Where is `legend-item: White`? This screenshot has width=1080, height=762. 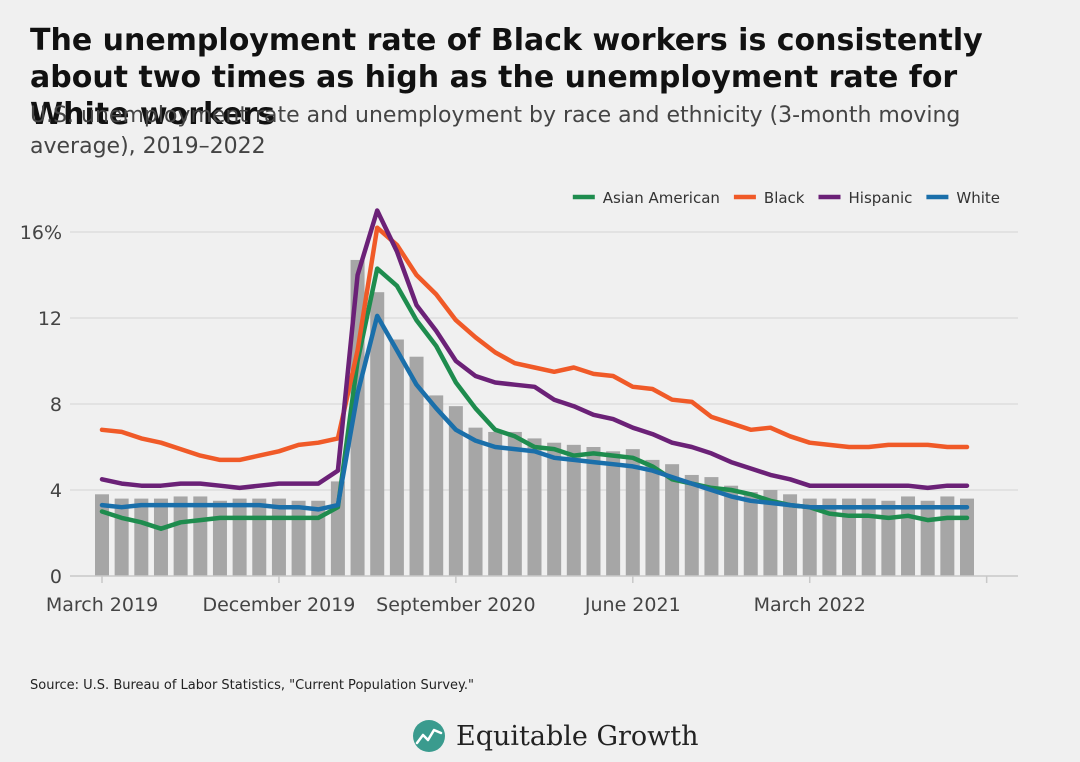 legend-item: White is located at coordinates (963, 198).